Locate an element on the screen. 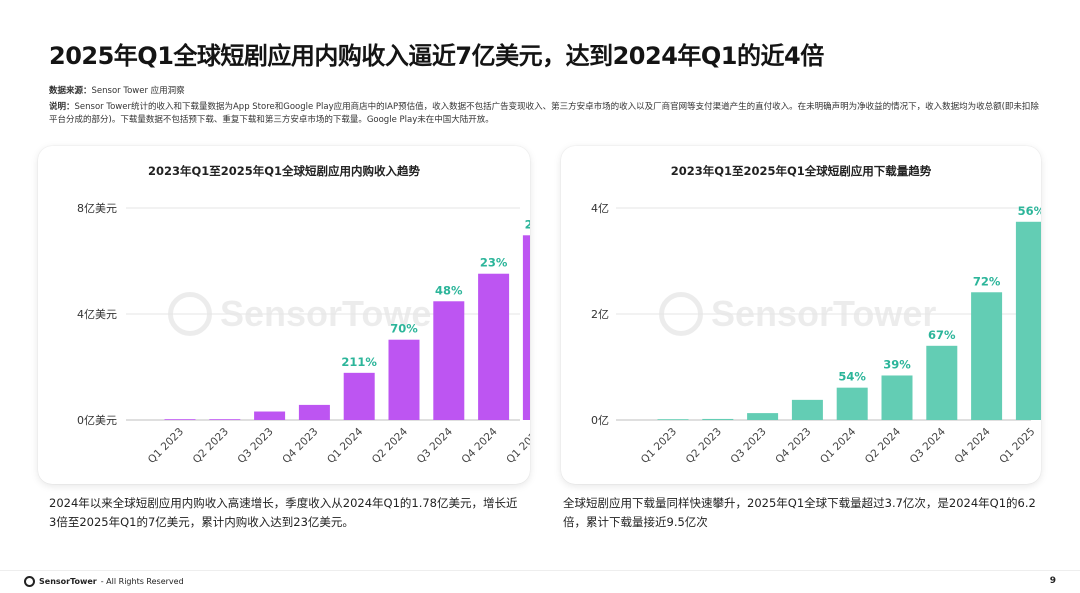 The width and height of the screenshot is (1080, 593). growth-label: 56% is located at coordinates (1029, 211).